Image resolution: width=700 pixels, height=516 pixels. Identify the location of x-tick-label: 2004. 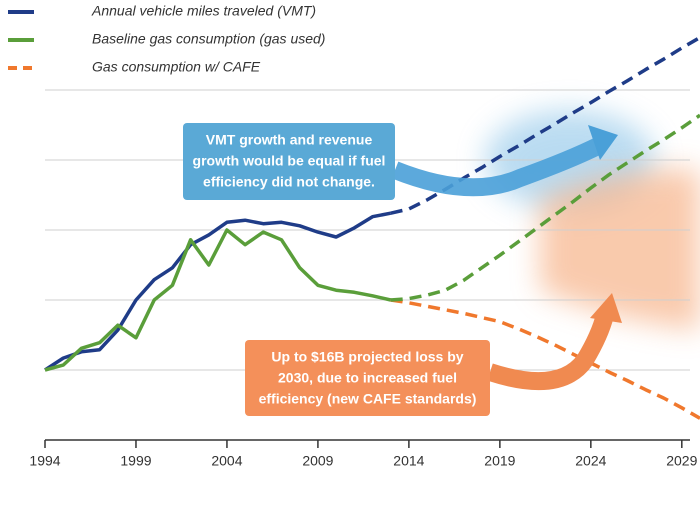
(226, 461).